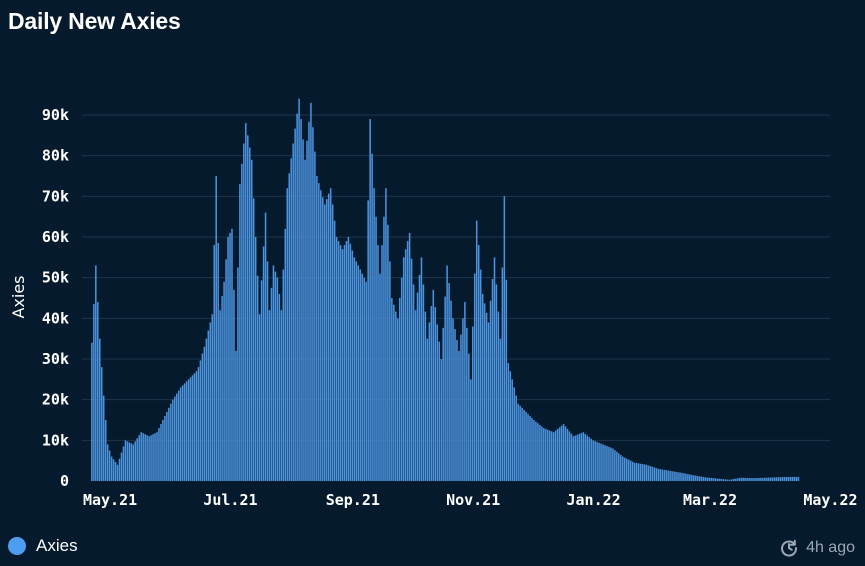 Image resolution: width=865 pixels, height=566 pixels. What do you see at coordinates (830, 547) in the screenshot?
I see `last-updated-text: 4h ago` at bounding box center [830, 547].